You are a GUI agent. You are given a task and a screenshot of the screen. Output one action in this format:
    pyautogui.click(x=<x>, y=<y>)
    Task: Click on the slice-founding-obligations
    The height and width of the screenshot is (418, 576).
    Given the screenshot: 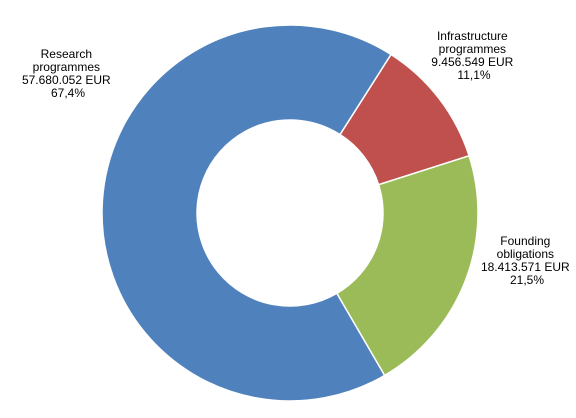 What is the action you would take?
    pyautogui.click(x=407, y=265)
    